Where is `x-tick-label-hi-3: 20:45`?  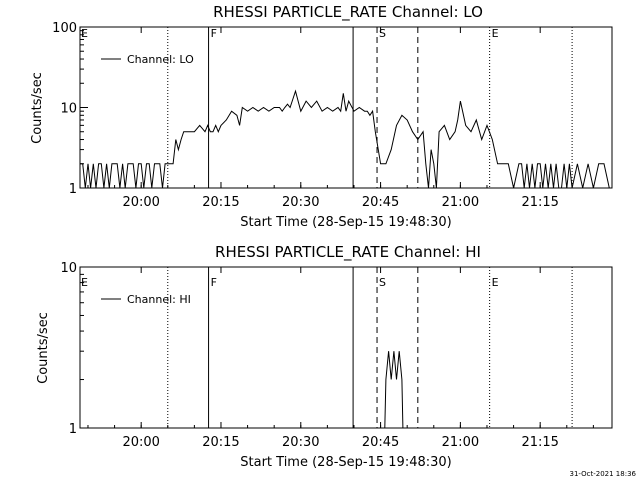 x-tick-label-hi-3: 20:45 is located at coordinates (380, 442).